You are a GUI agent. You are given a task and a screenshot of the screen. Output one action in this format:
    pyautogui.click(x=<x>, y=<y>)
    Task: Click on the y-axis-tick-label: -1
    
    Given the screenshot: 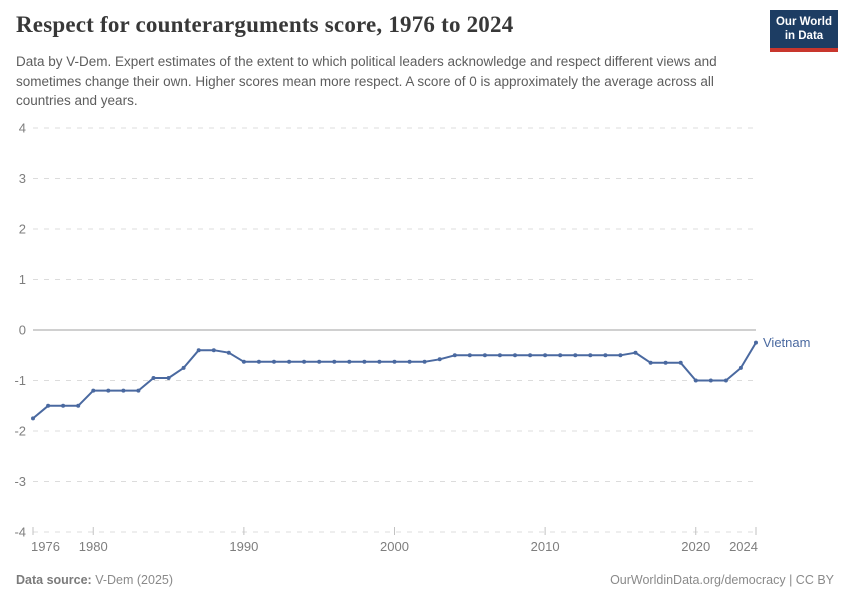 What is the action you would take?
    pyautogui.click(x=20, y=380)
    